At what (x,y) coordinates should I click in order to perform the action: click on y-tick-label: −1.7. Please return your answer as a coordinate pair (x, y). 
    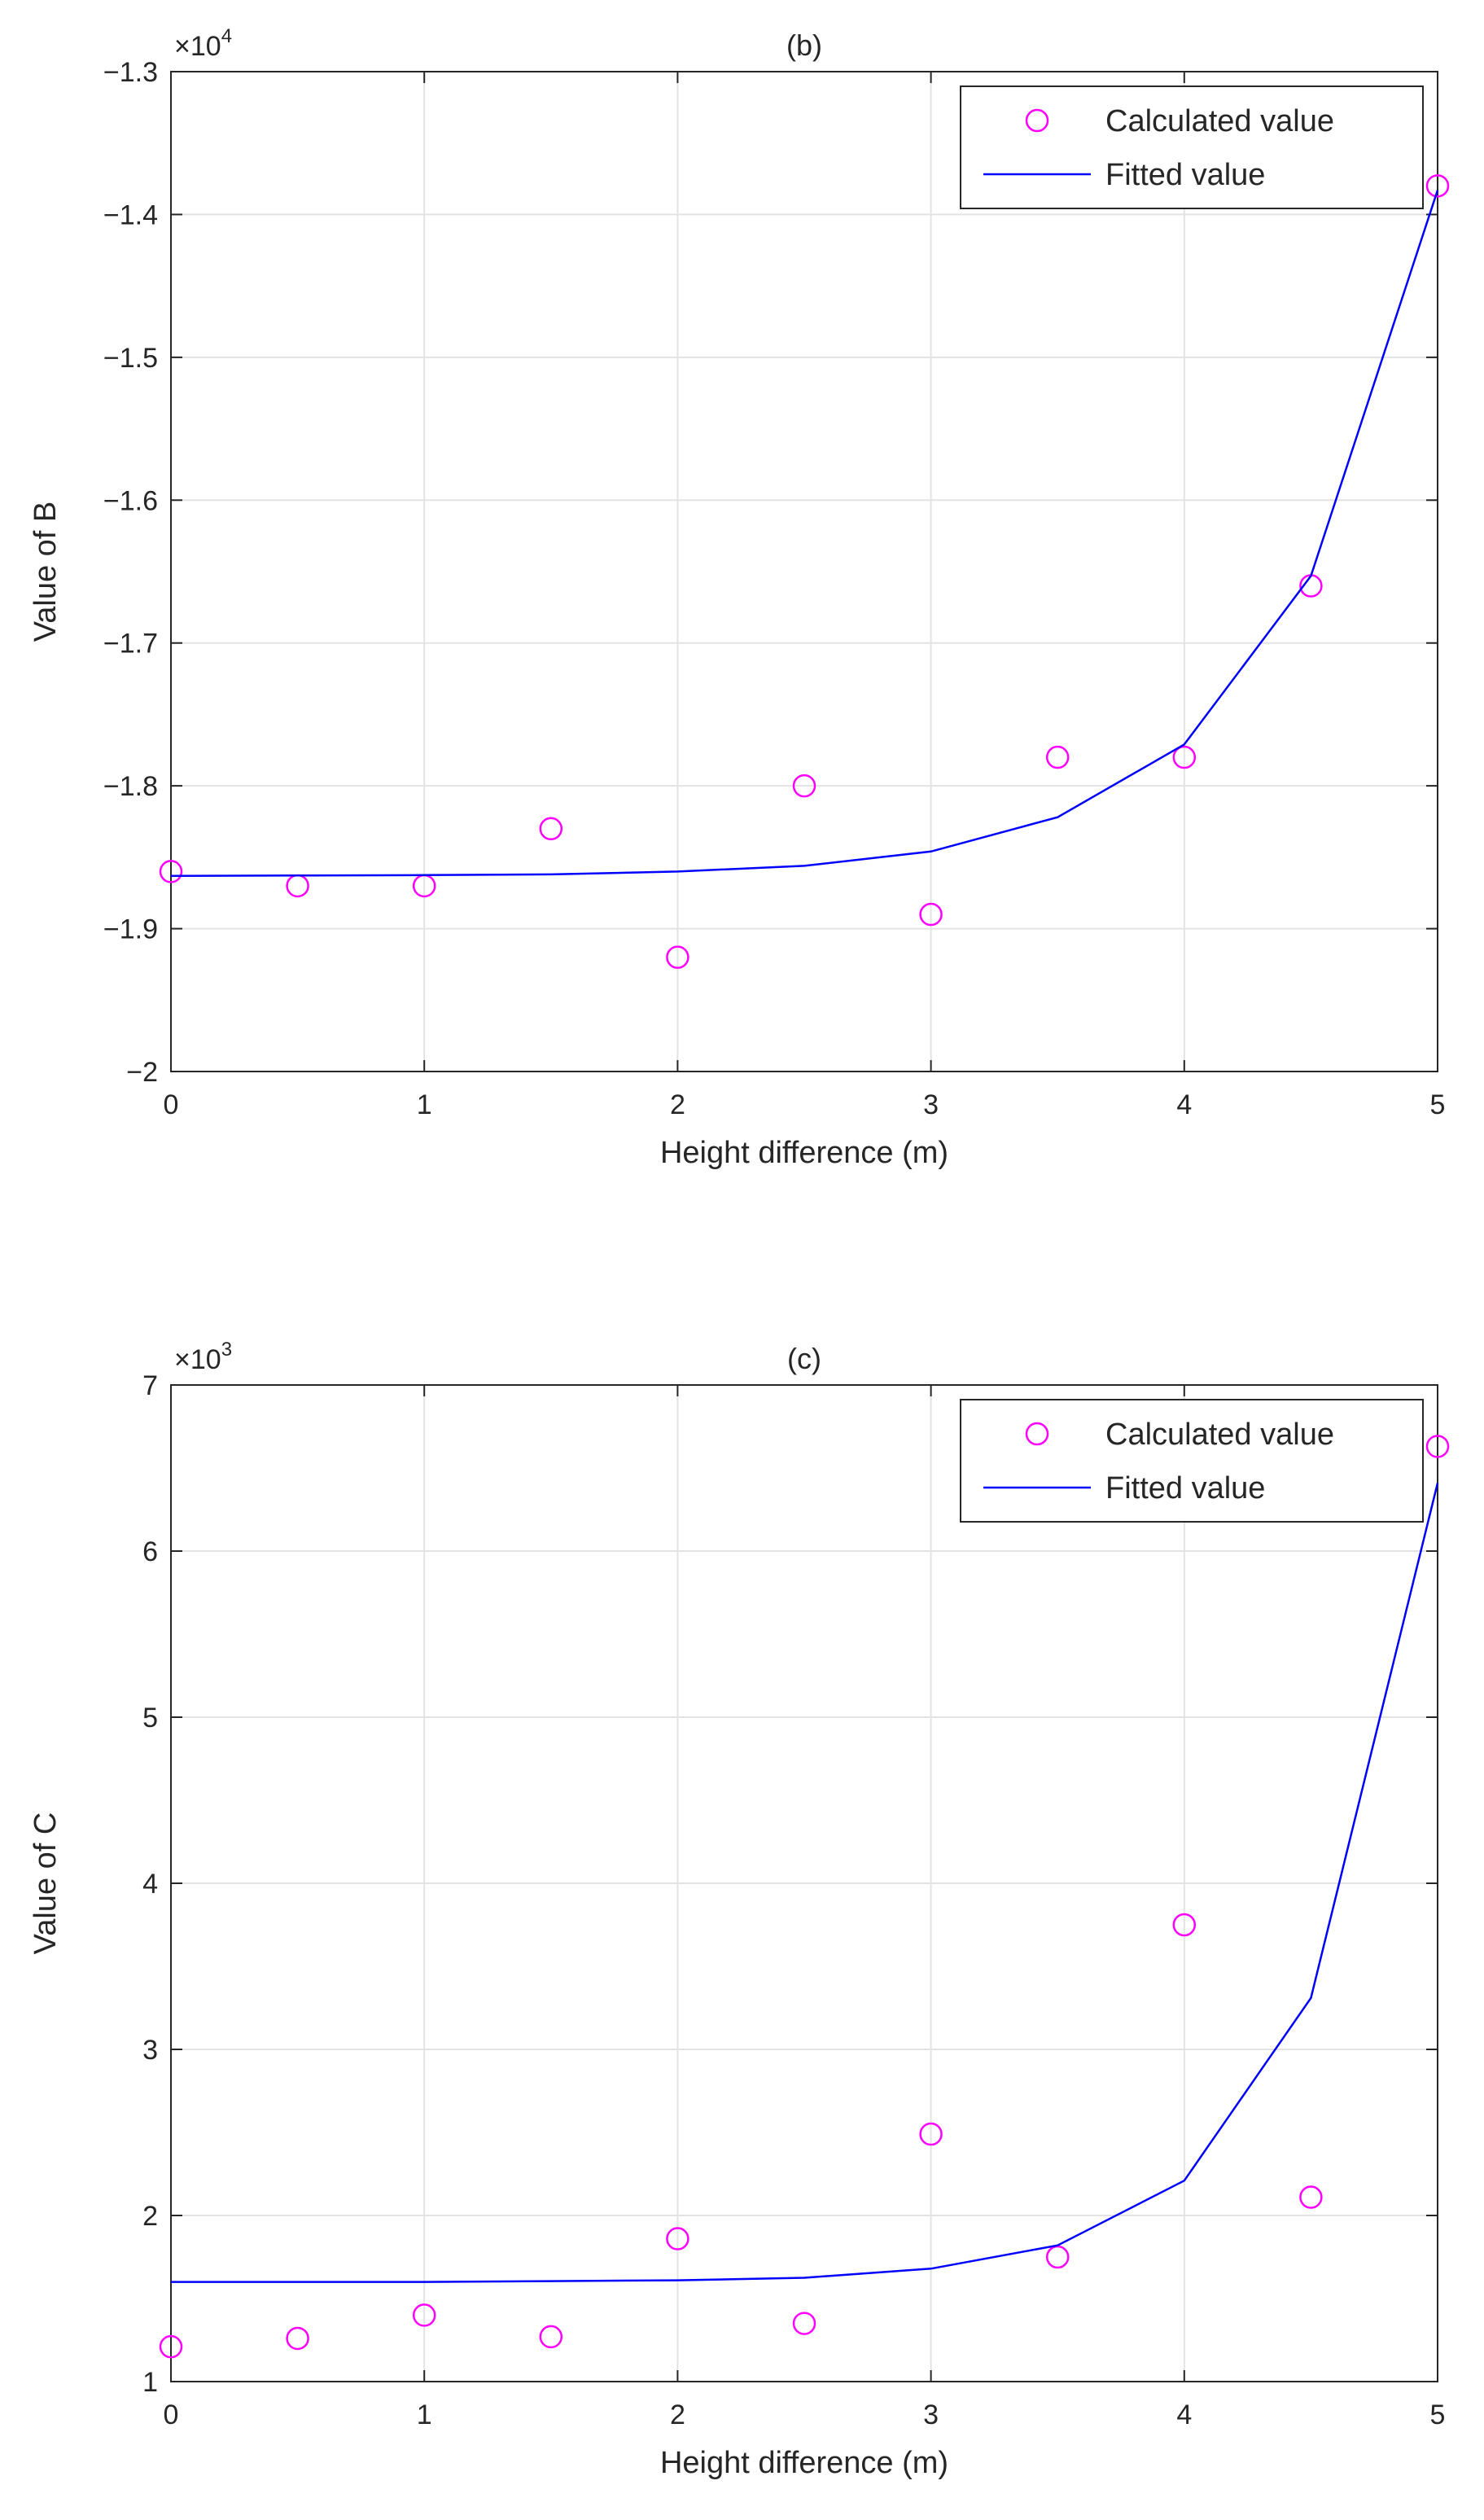
    Looking at the image, I should click on (130, 644).